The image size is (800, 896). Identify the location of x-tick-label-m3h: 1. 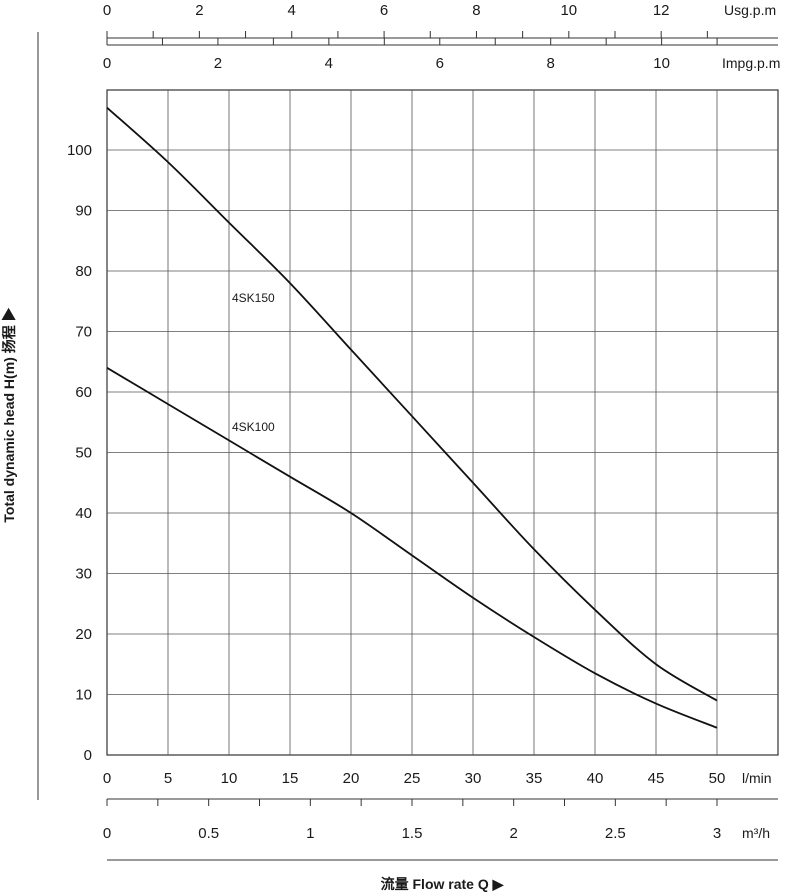
(310, 833).